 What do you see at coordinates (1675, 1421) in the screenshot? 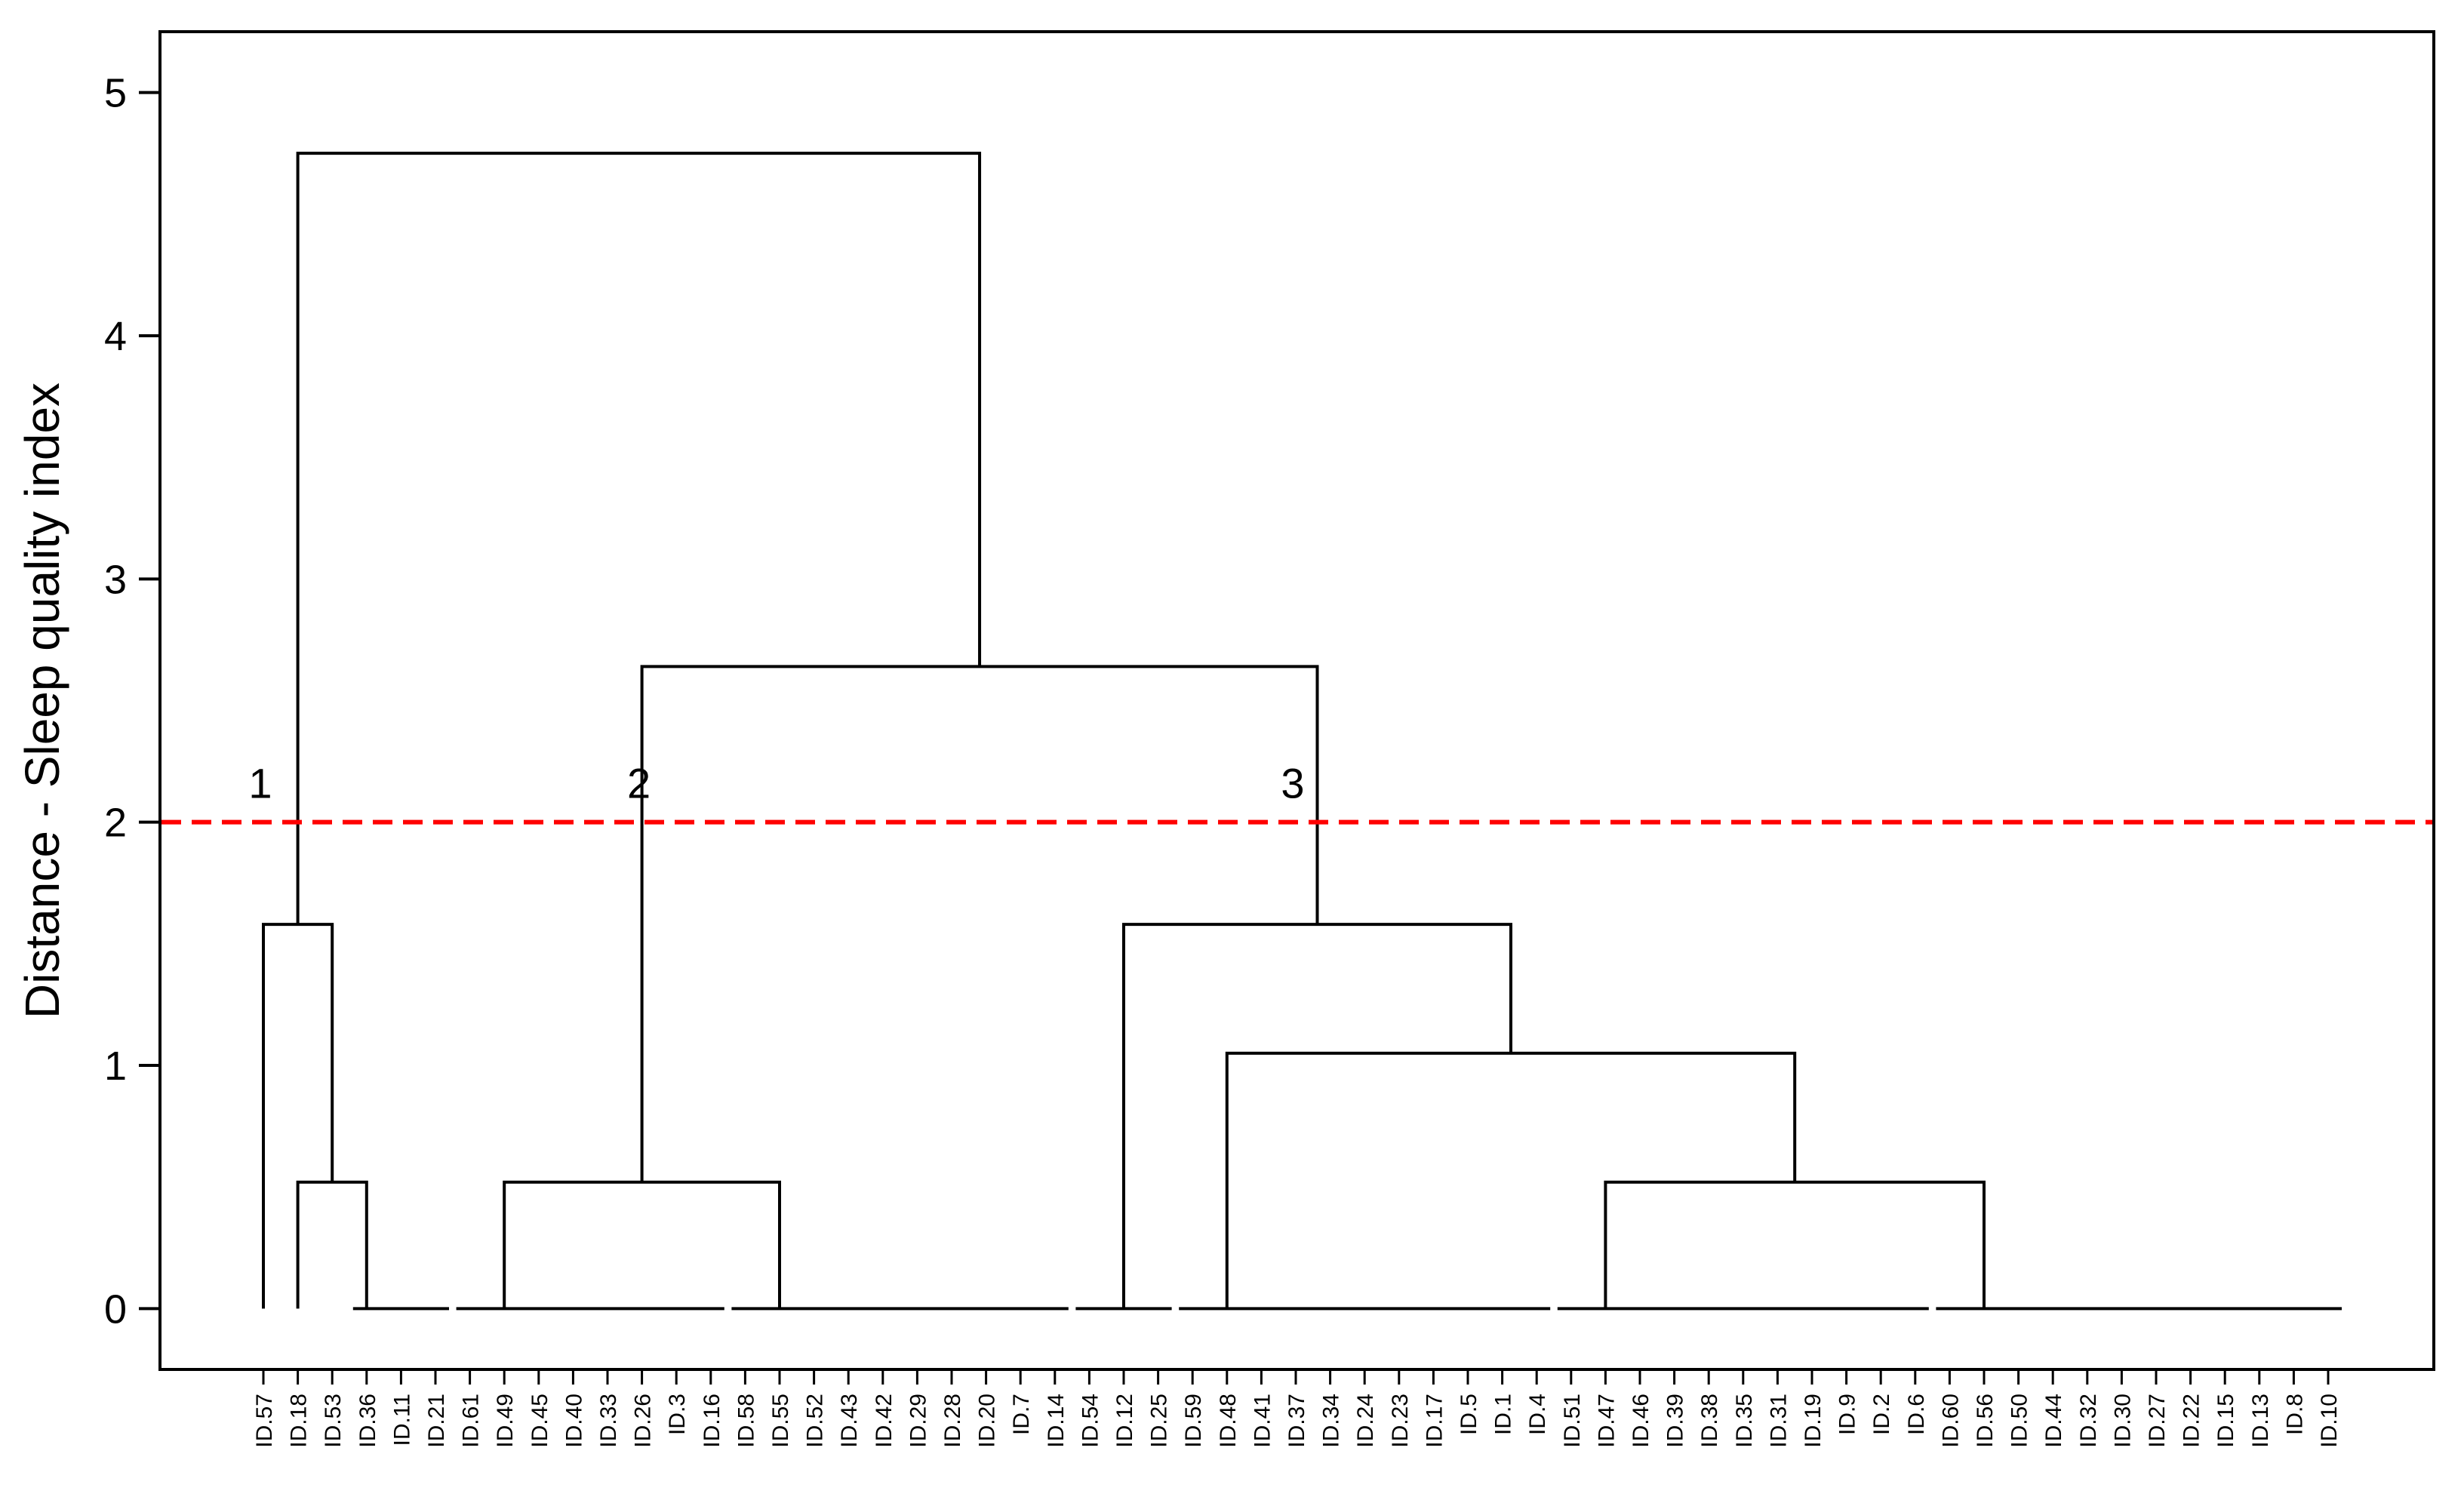
I see `leaf-label: ID.39` at bounding box center [1675, 1421].